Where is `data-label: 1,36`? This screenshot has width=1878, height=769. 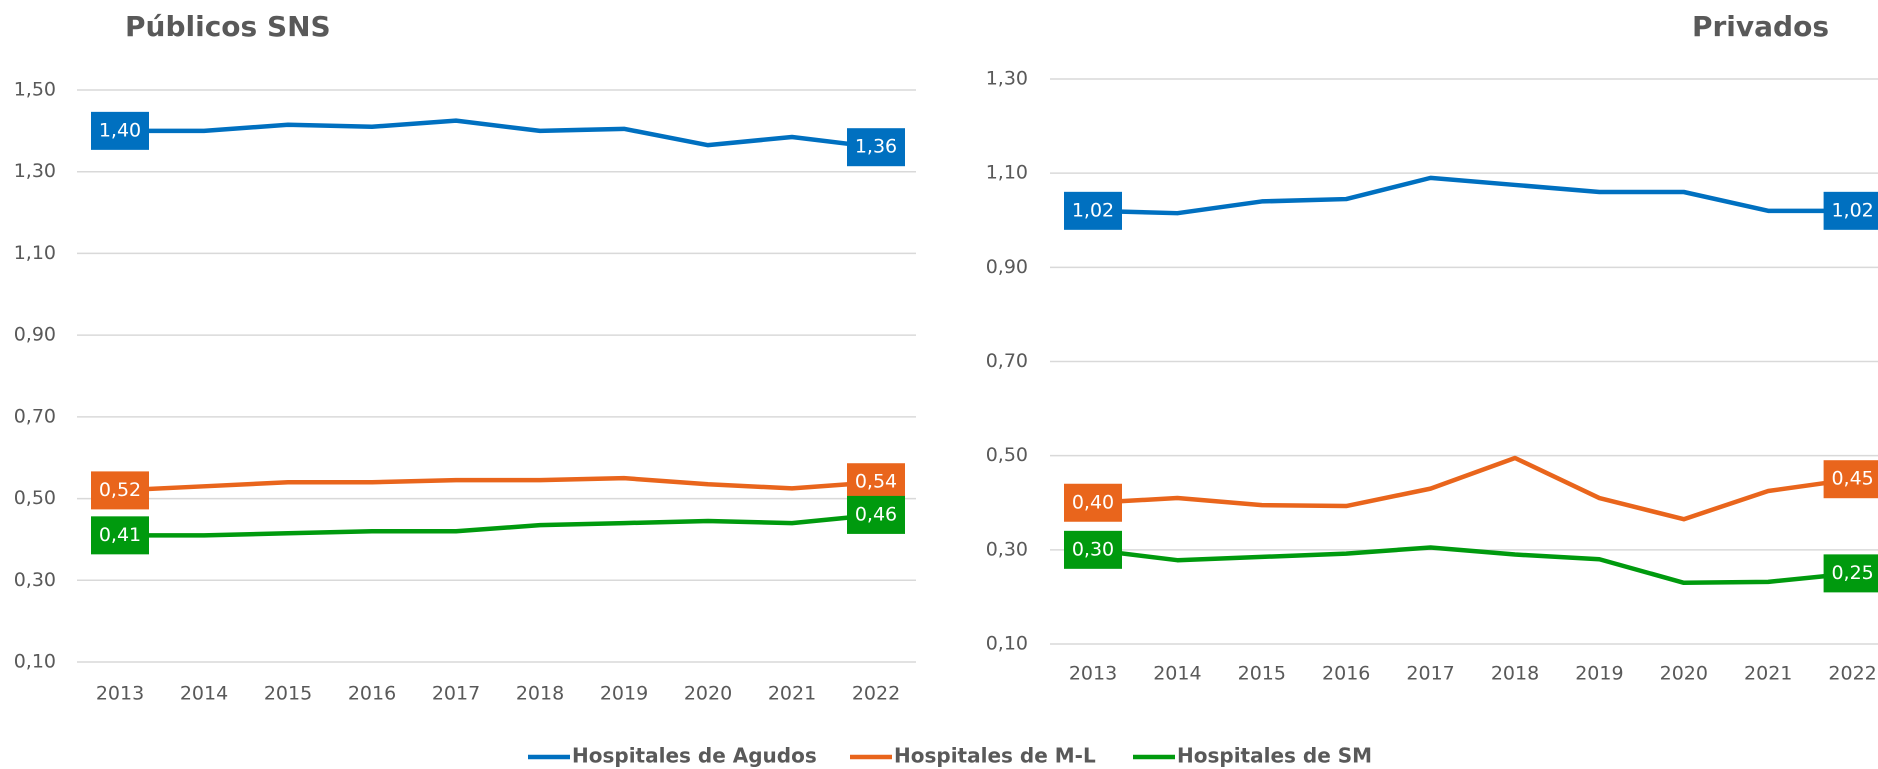 data-label: 1,36 is located at coordinates (876, 147).